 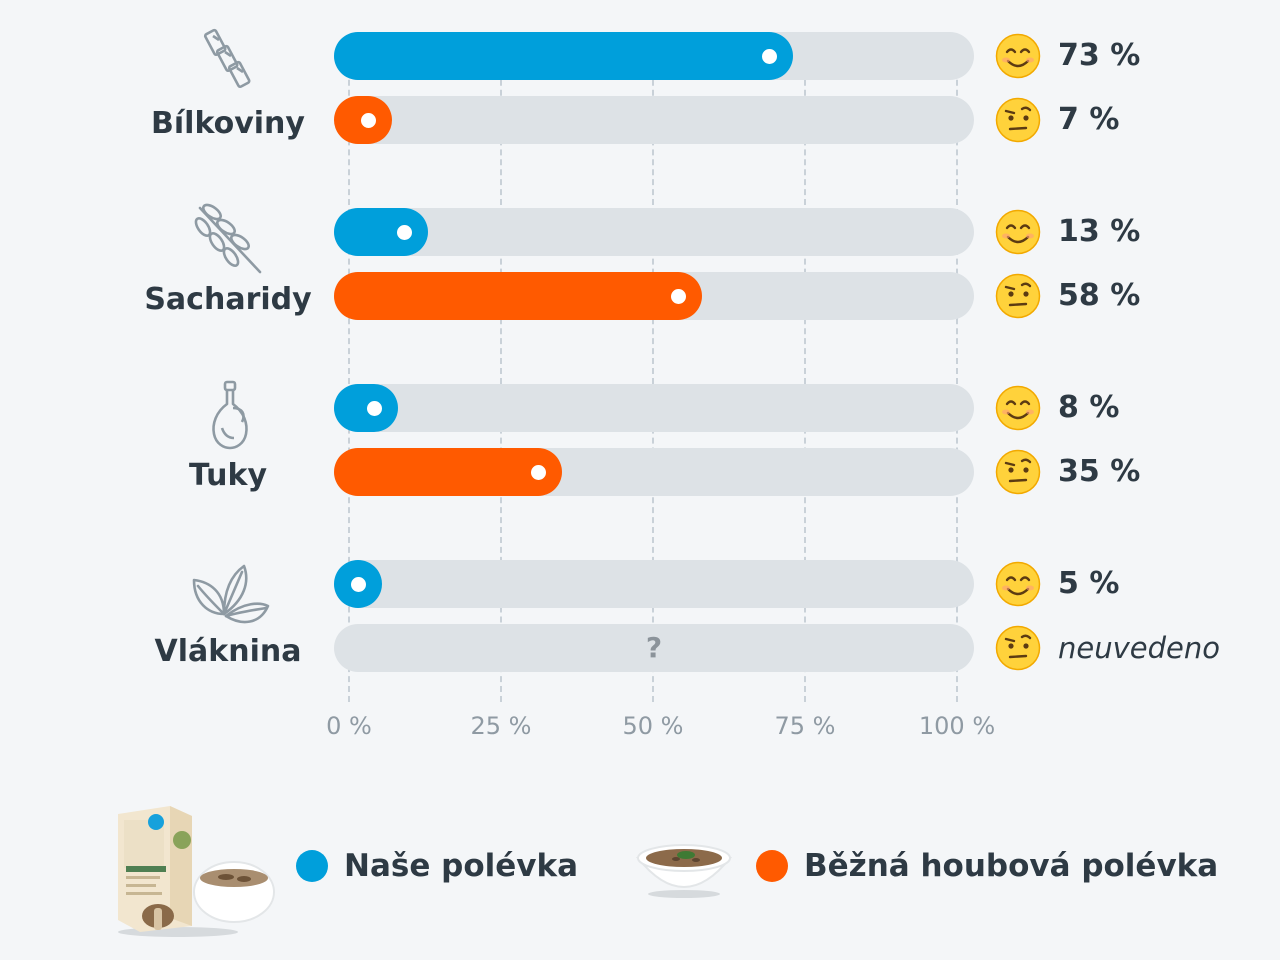 What do you see at coordinates (1099, 55) in the screenshot?
I see `value-label: 73 %` at bounding box center [1099, 55].